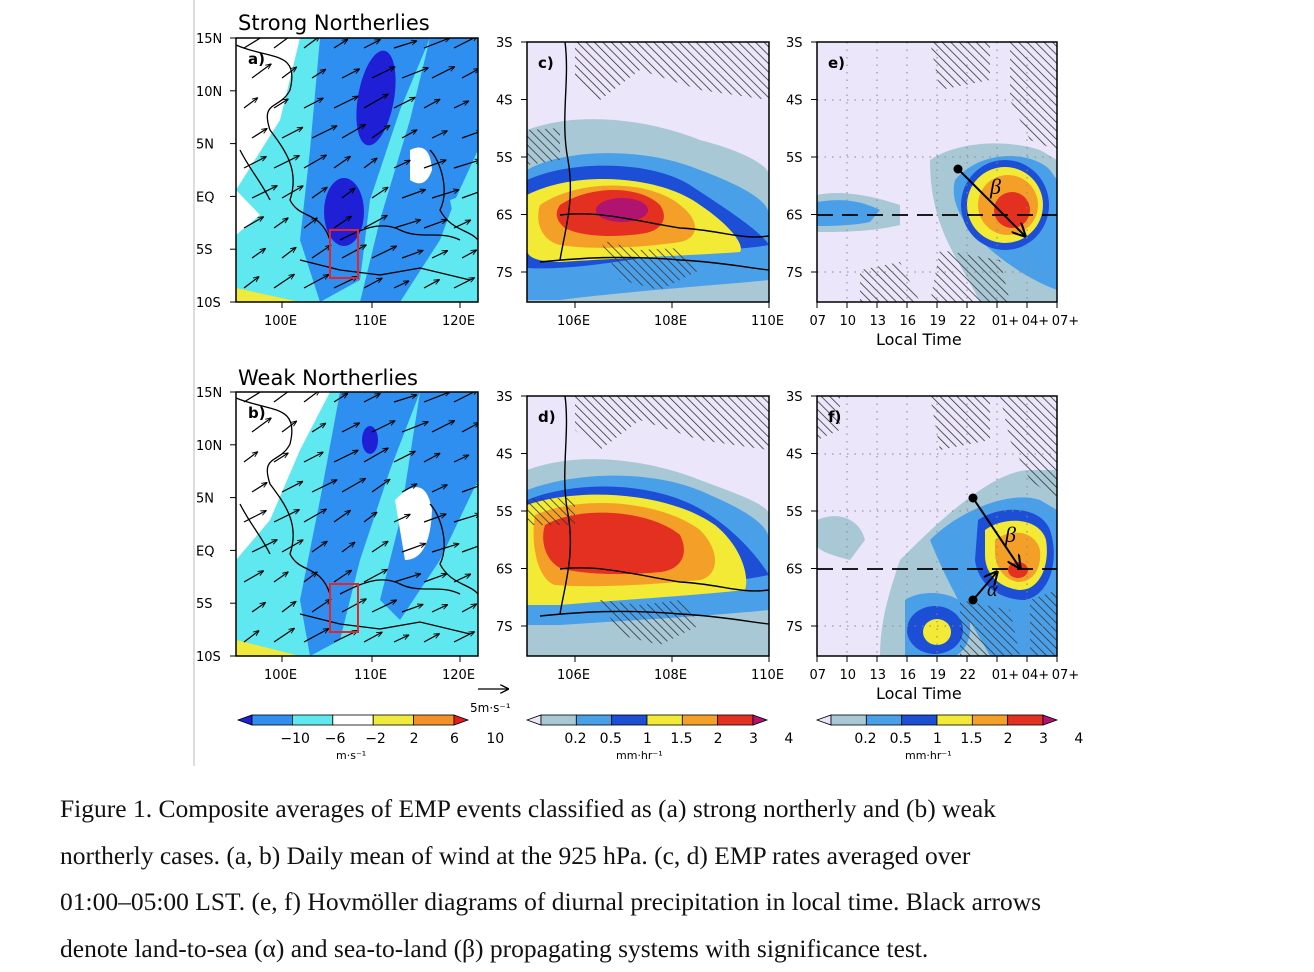 The height and width of the screenshot is (972, 1314). Describe the element at coordinates (495, 739) in the screenshot. I see `colorbar-tick: 10` at that location.